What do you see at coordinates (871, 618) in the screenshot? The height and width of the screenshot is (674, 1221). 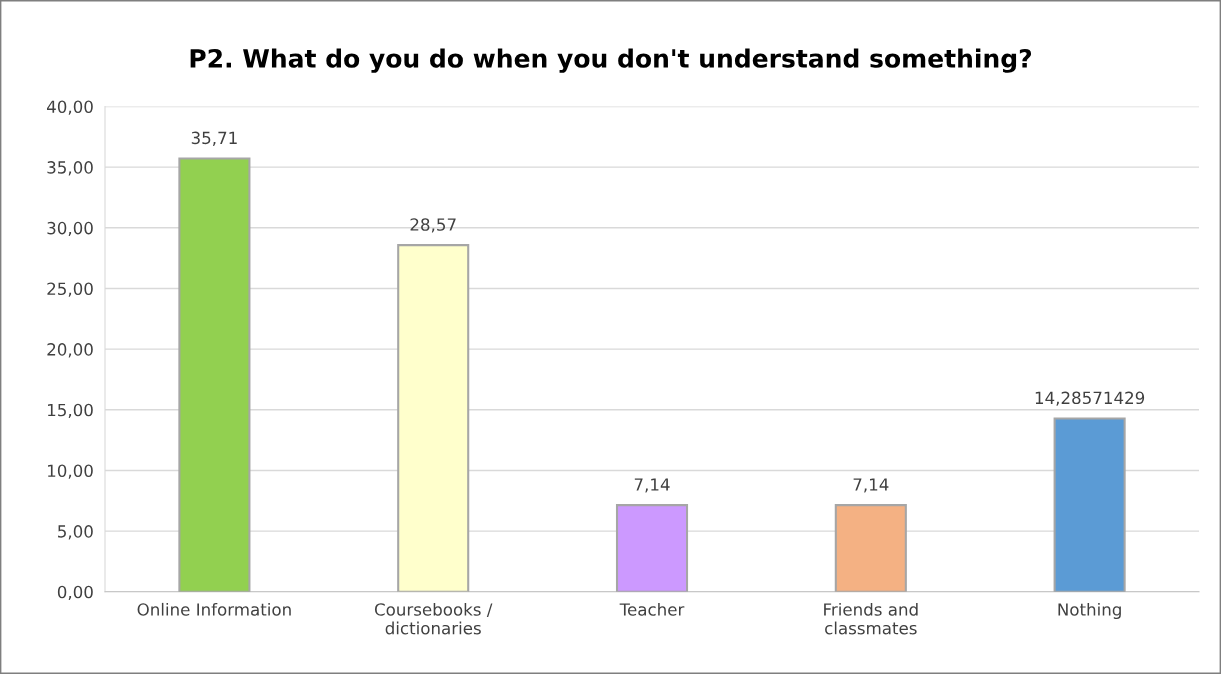 I see `x-tick-label: Friends and classmates` at bounding box center [871, 618].